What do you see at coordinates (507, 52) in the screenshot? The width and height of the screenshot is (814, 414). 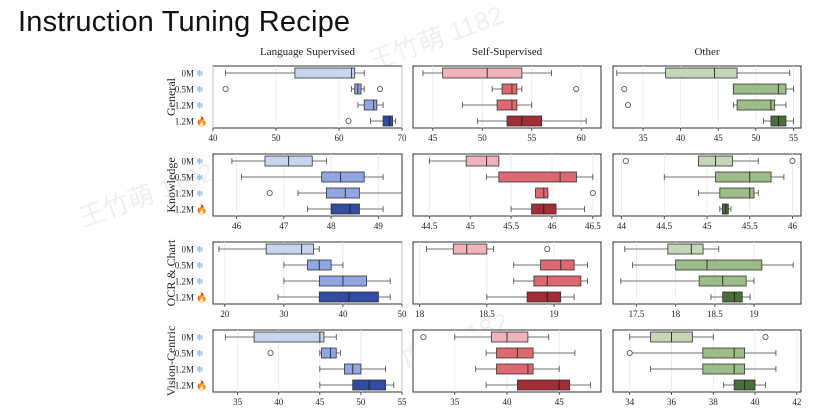 I see `column-header: Self-Supervised` at bounding box center [507, 52].